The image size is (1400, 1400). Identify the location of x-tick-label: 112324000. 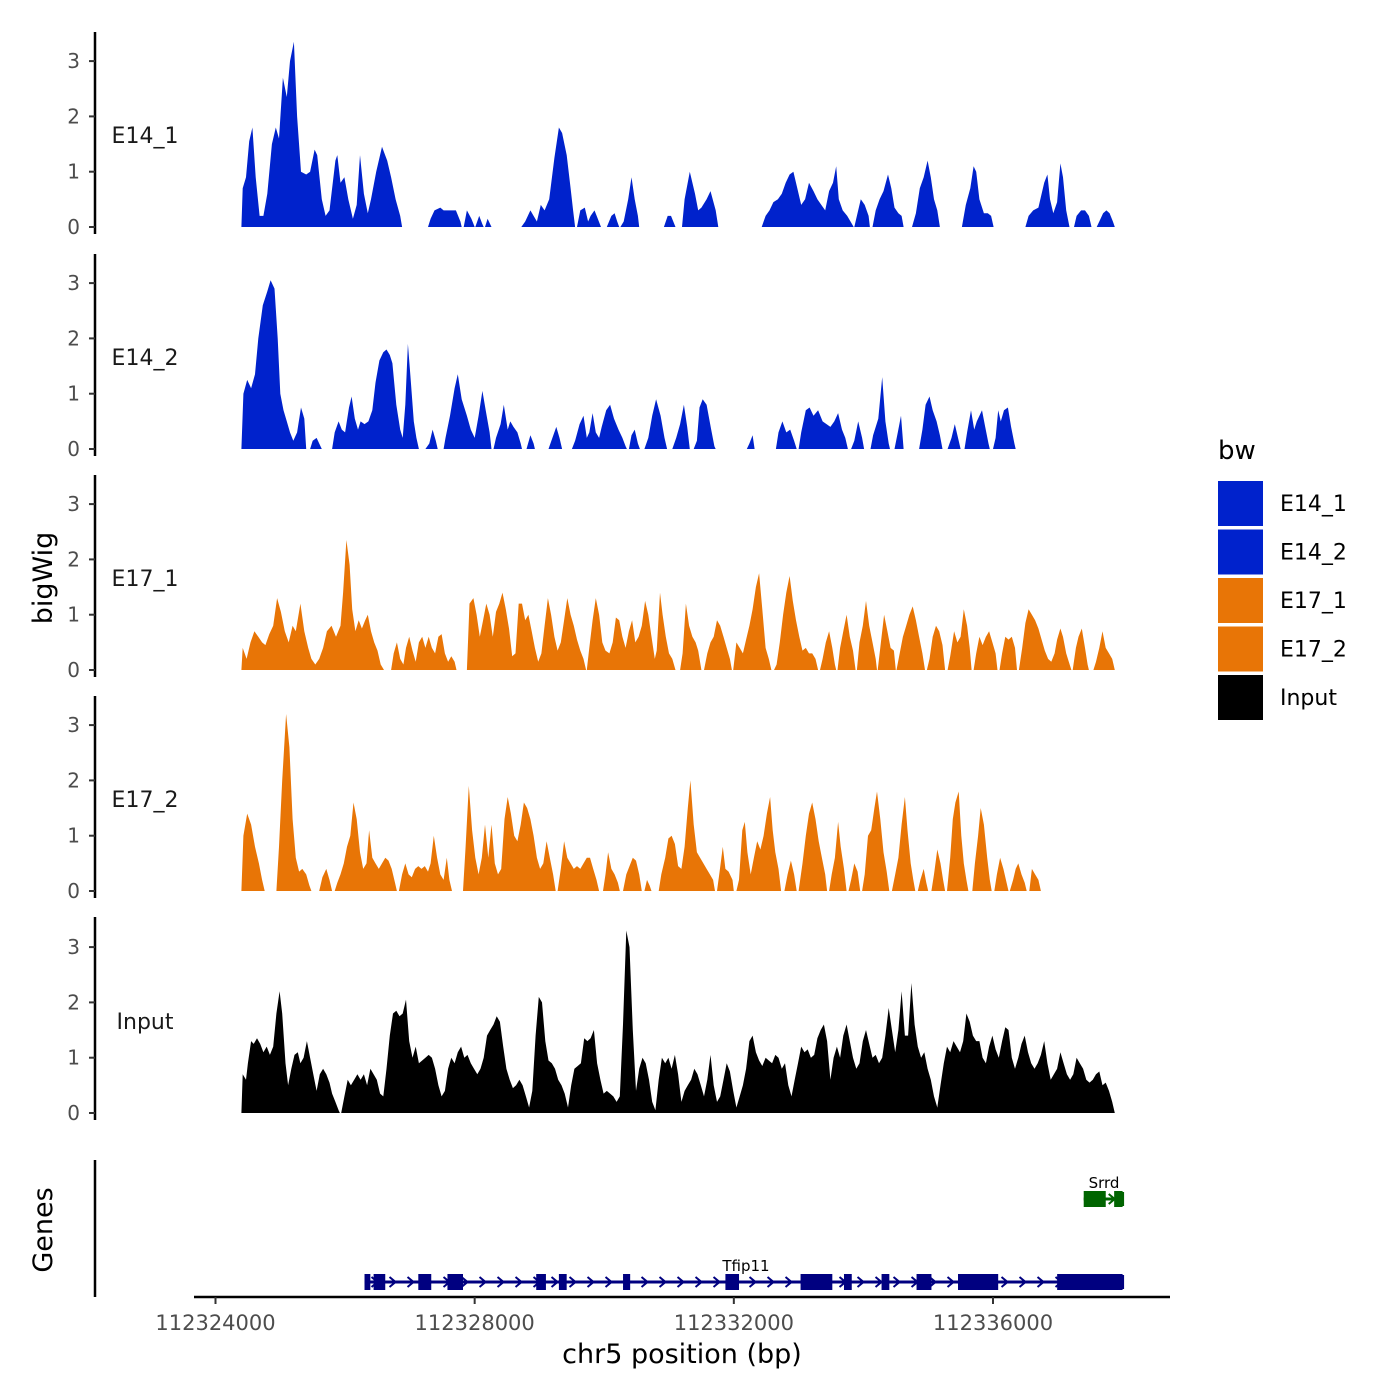
(215, 1323).